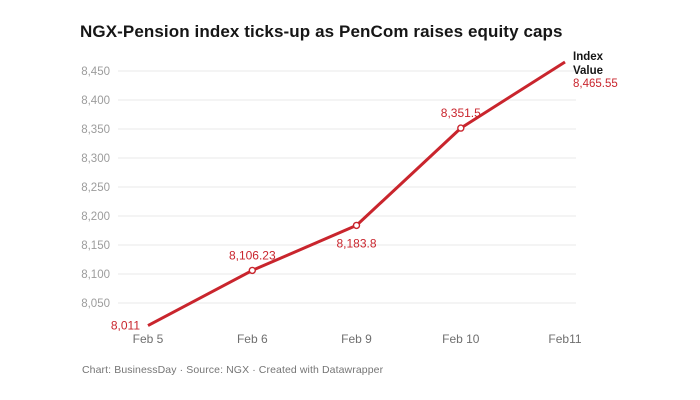 The width and height of the screenshot is (700, 400). I want to click on y-tick-label: 8,200, so click(95, 217).